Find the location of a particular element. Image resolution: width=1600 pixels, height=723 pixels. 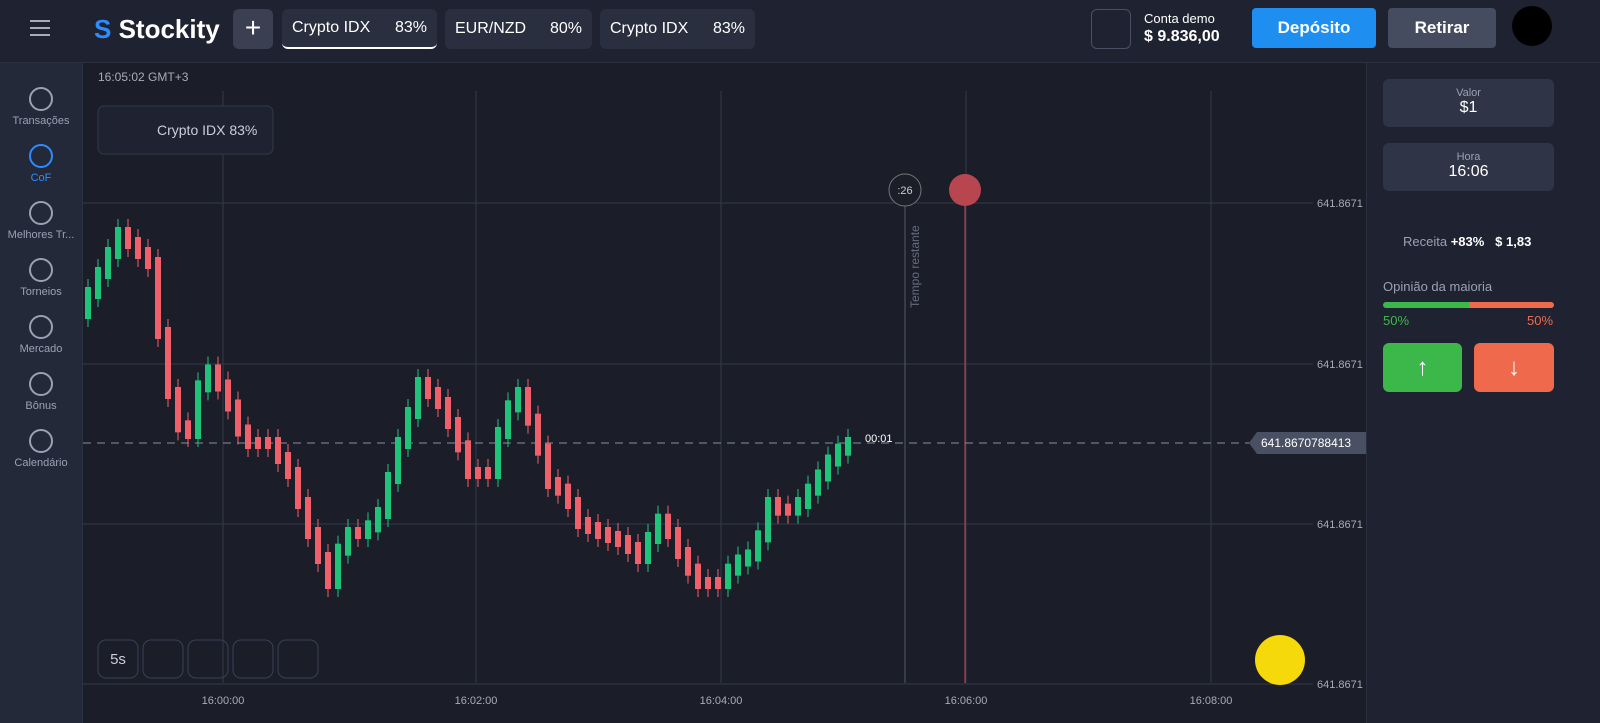

nav-label: Torneios is located at coordinates (41, 292).